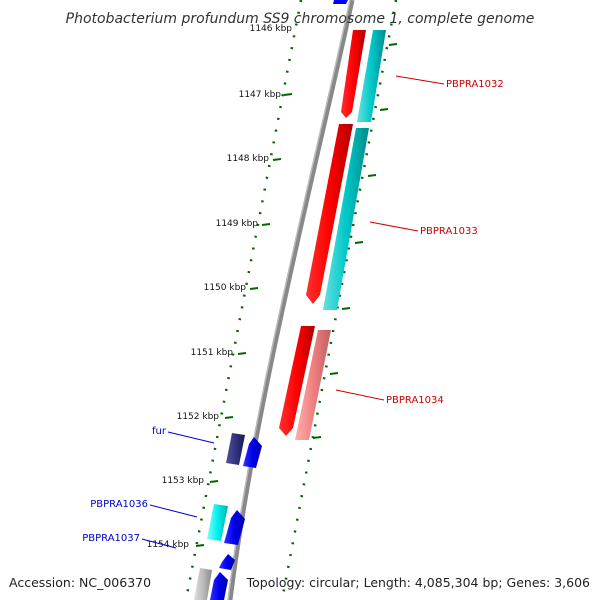  What do you see at coordinates (248, 159) in the screenshot?
I see `tick-label-1148: 1148 kbp` at bounding box center [248, 159].